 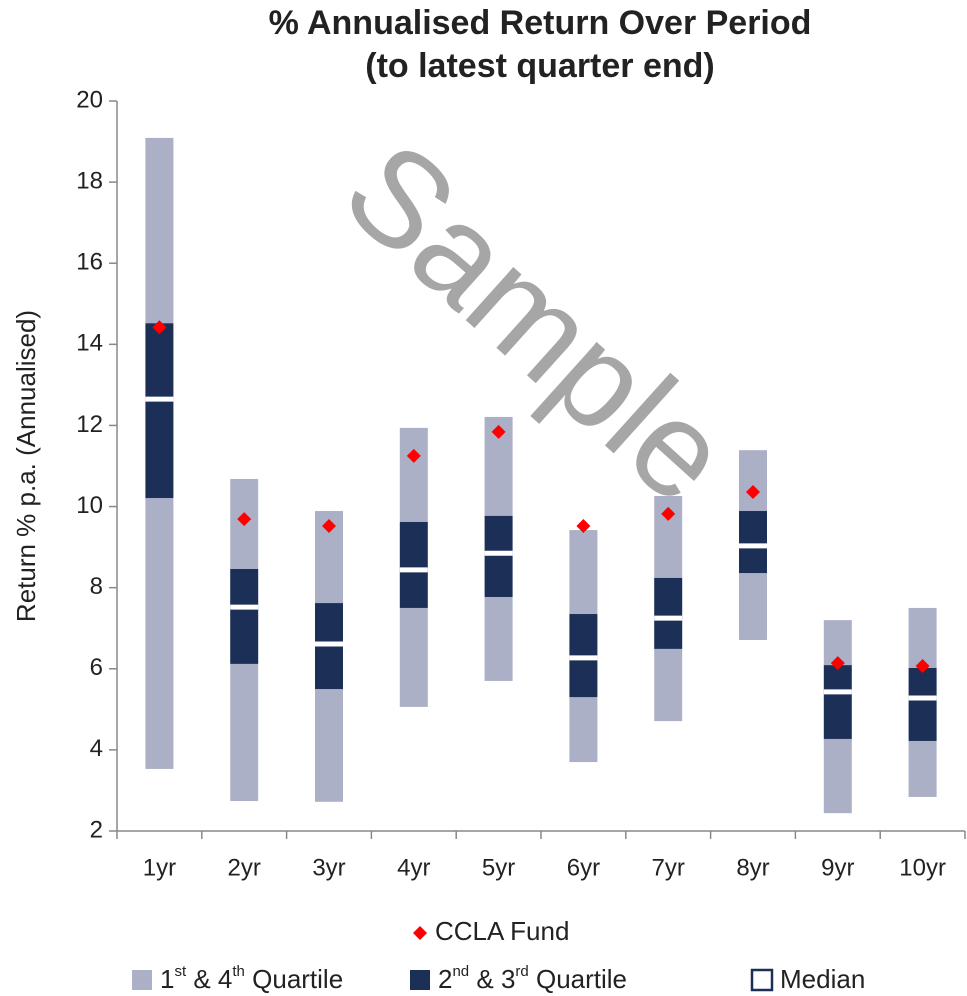 What do you see at coordinates (822, 979) in the screenshot?
I see `legend-label: Median` at bounding box center [822, 979].